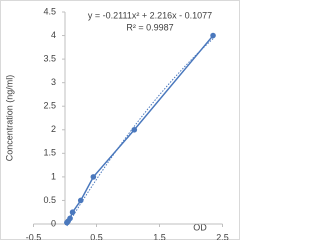 Image resolution: width=320 pixels, height=240 pixels. What do you see at coordinates (159, 236) in the screenshot?
I see `x-tick-label: 1.5` at bounding box center [159, 236].